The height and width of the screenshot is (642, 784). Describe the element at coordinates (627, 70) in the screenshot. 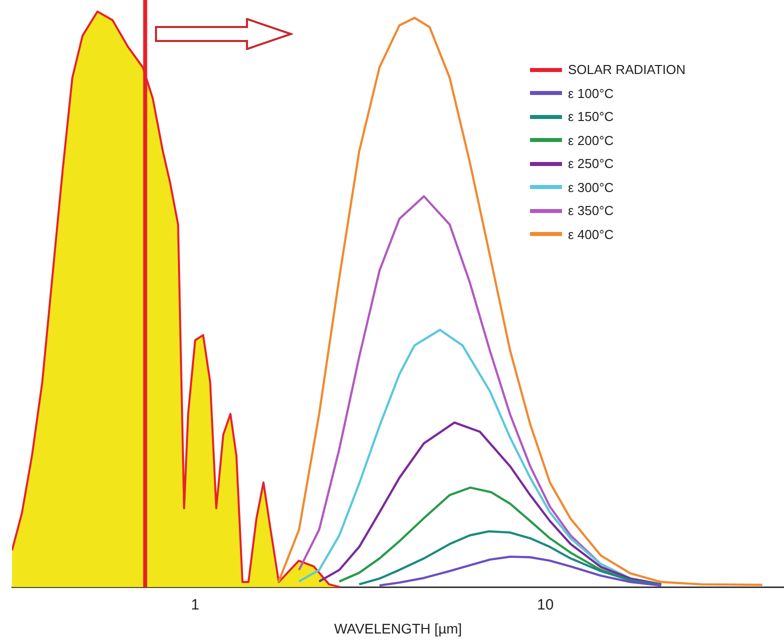

I see `legend-label: SOLAR RADIATION` at that location.